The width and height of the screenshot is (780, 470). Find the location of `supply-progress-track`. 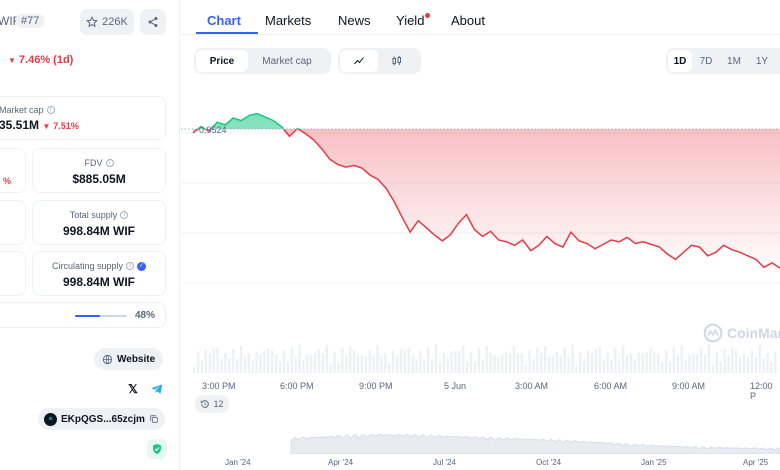

supply-progress-track is located at coordinates (101, 316).